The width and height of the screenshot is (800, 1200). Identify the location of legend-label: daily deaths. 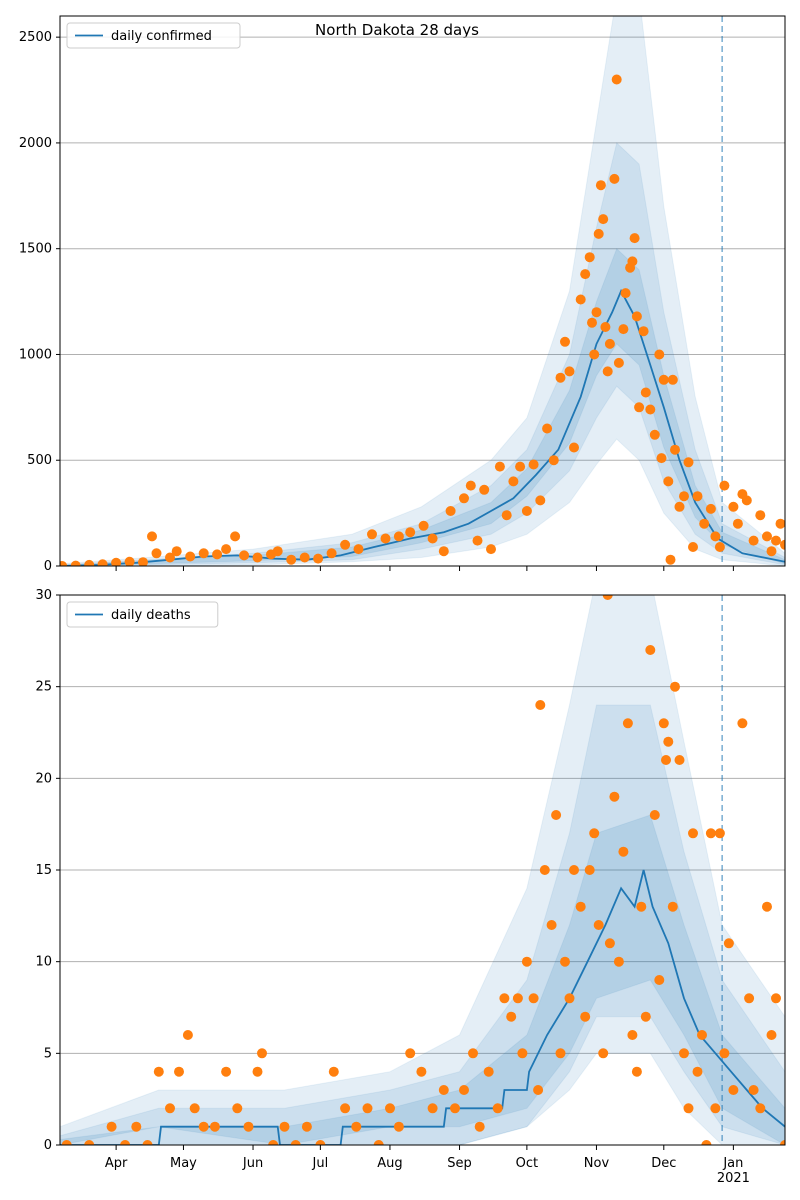
(151, 615).